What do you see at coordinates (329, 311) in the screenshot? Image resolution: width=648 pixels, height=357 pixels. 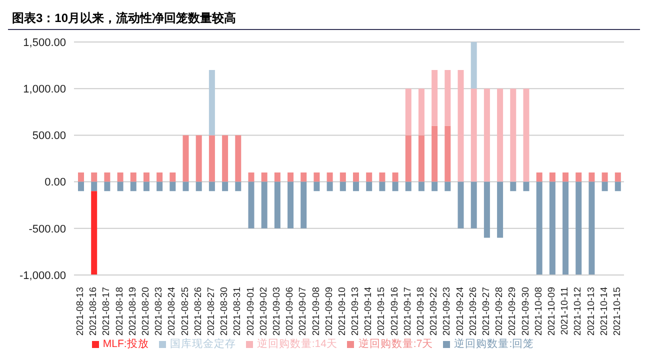 I see `x-tick-label: 2021-09-09` at bounding box center [329, 311].